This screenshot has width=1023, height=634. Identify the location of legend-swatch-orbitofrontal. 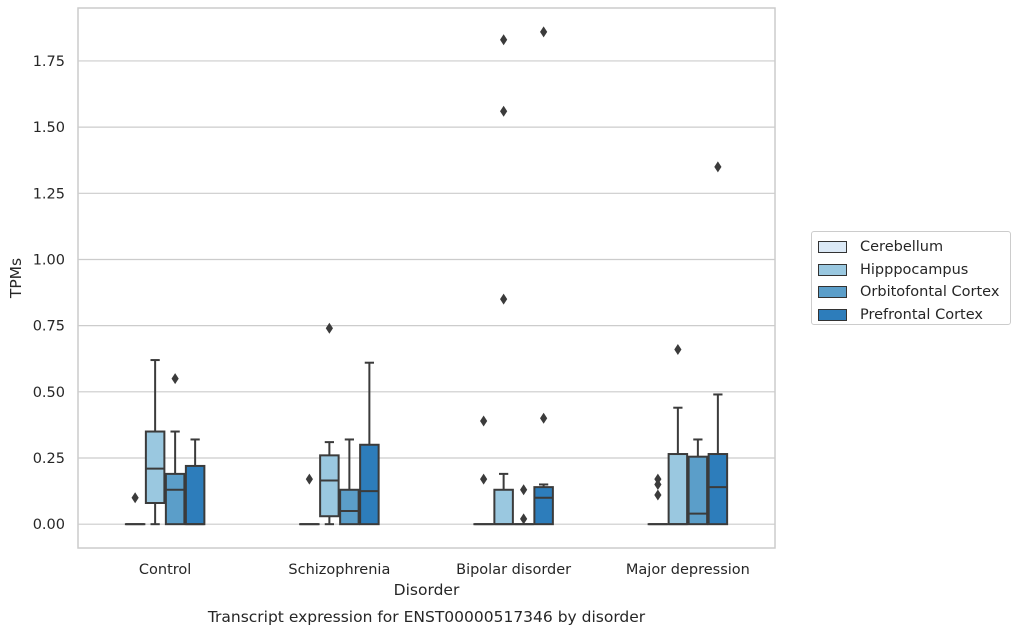
(832, 292).